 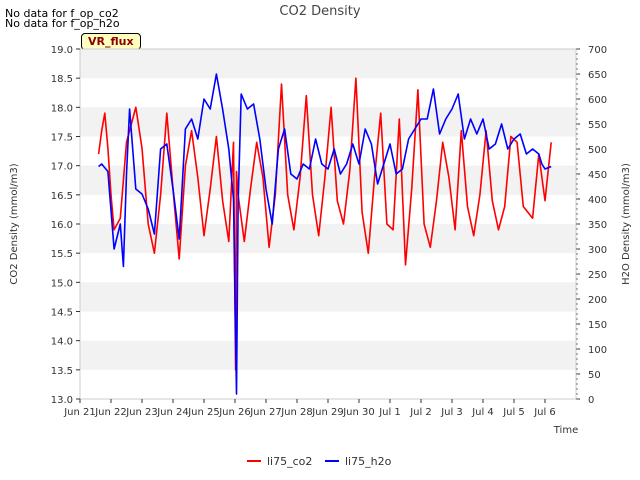 What do you see at coordinates (234, 412) in the screenshot?
I see `x-tick-label: Jun 26` at bounding box center [234, 412].